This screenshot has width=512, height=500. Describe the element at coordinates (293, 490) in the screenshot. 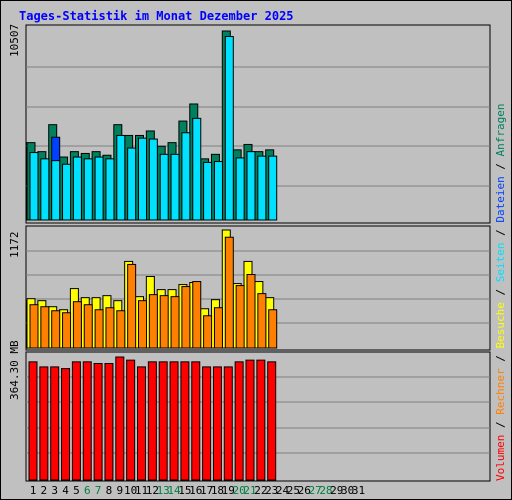

I see `x-tick-label: 25` at that location.